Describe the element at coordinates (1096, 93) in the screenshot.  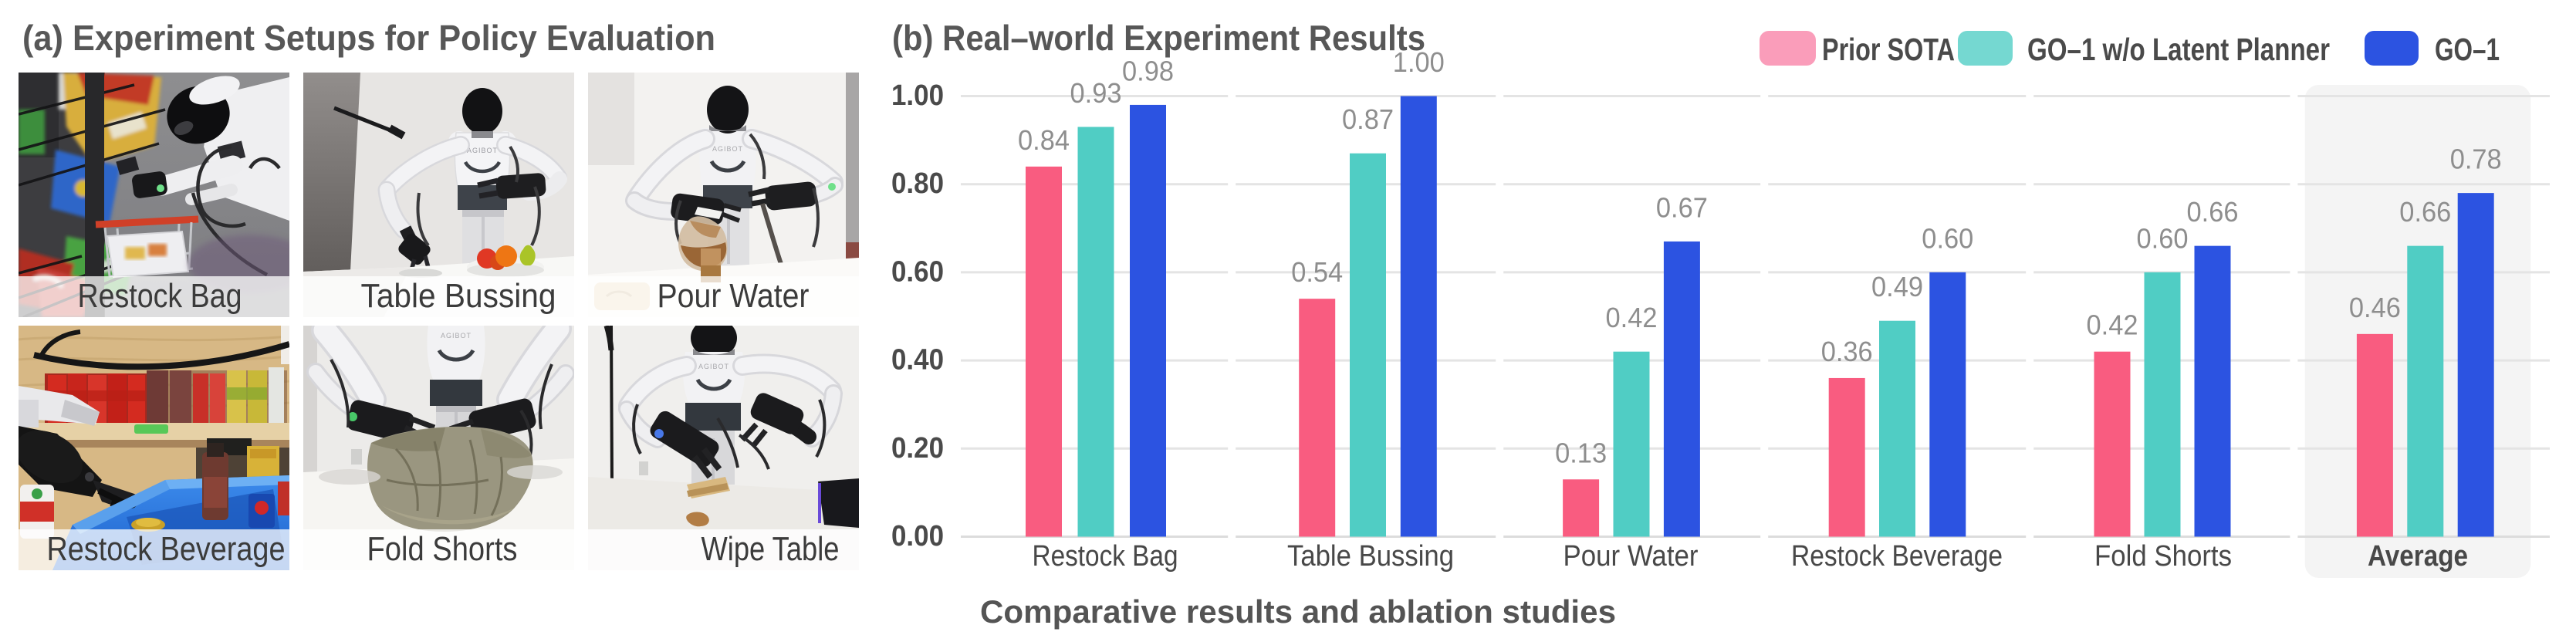
I see `svg-text: 0.93` at that location.